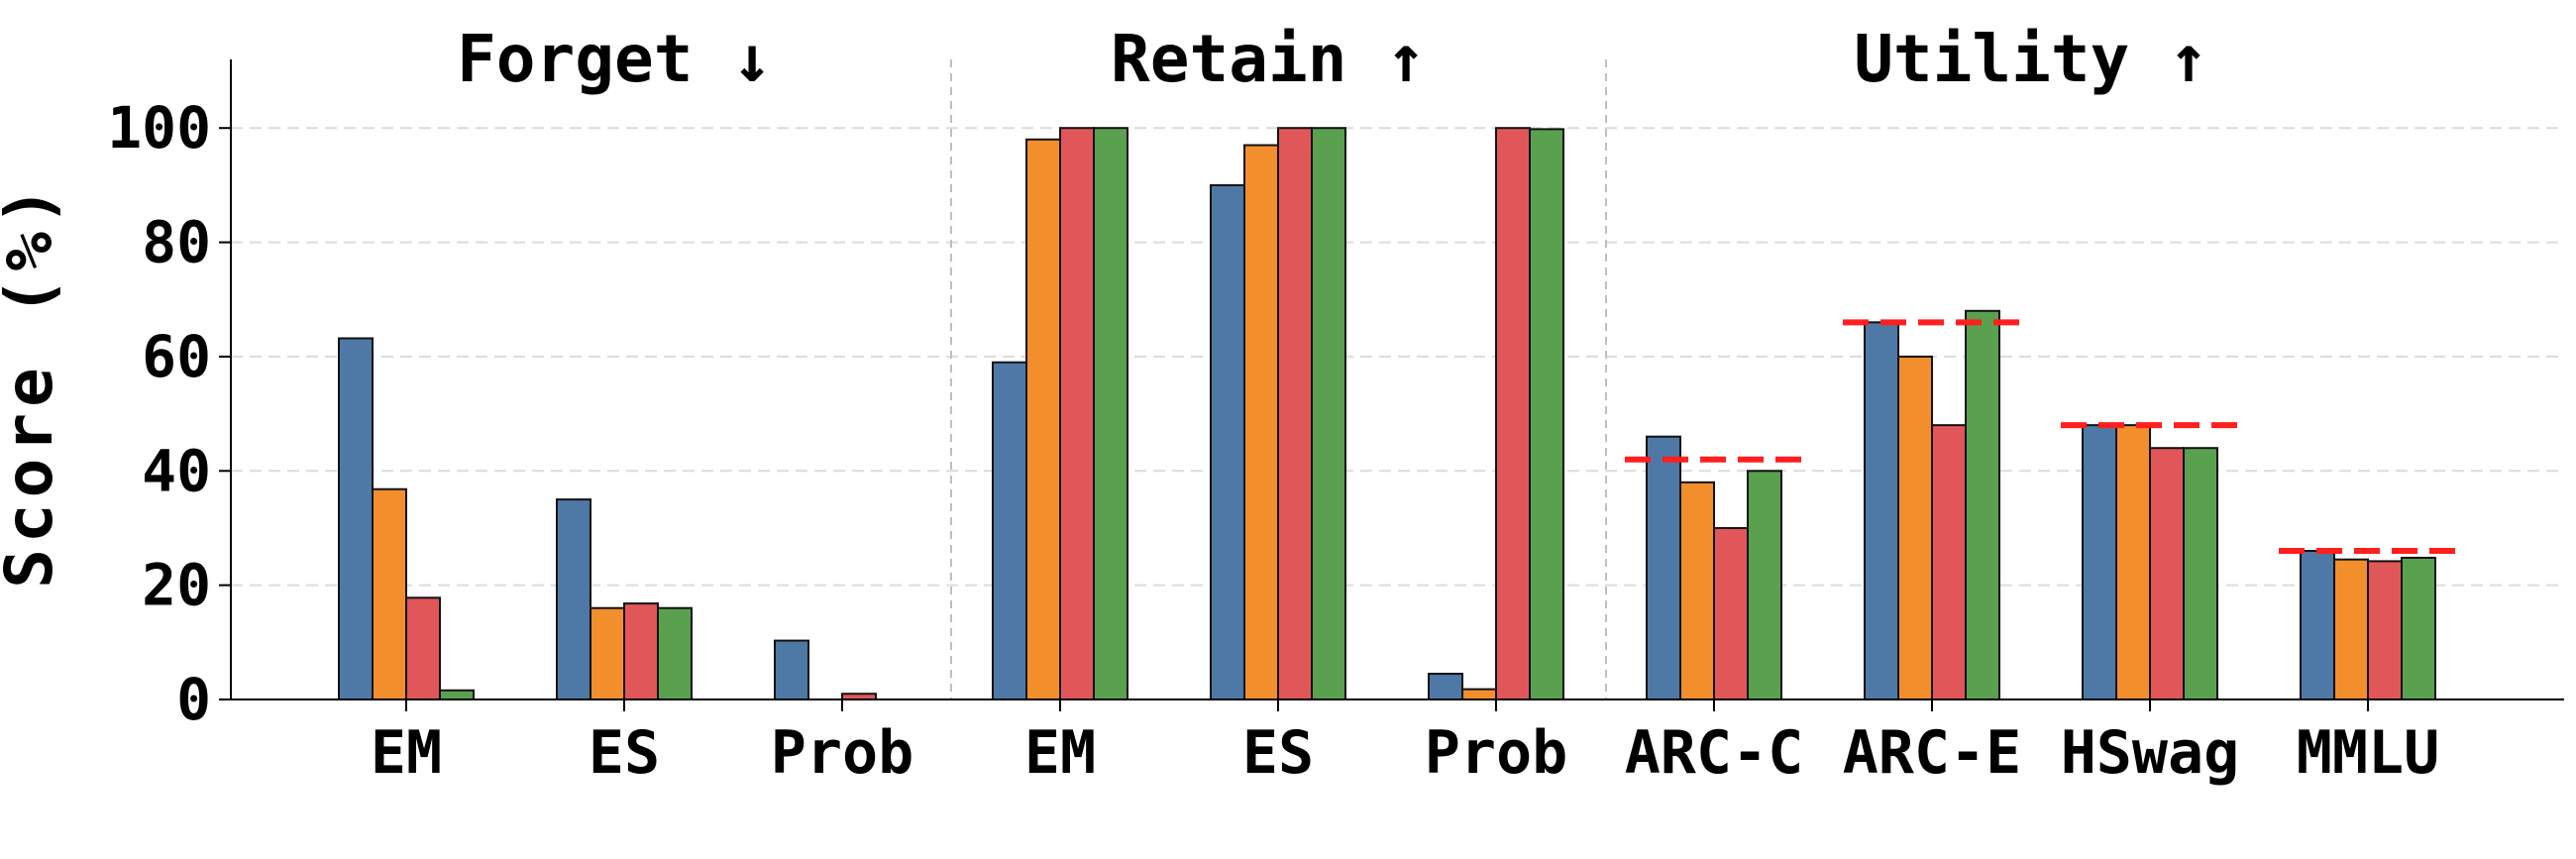 This screenshot has height=859, width=2576. I want to click on y-tick-label: 0, so click(194, 699).